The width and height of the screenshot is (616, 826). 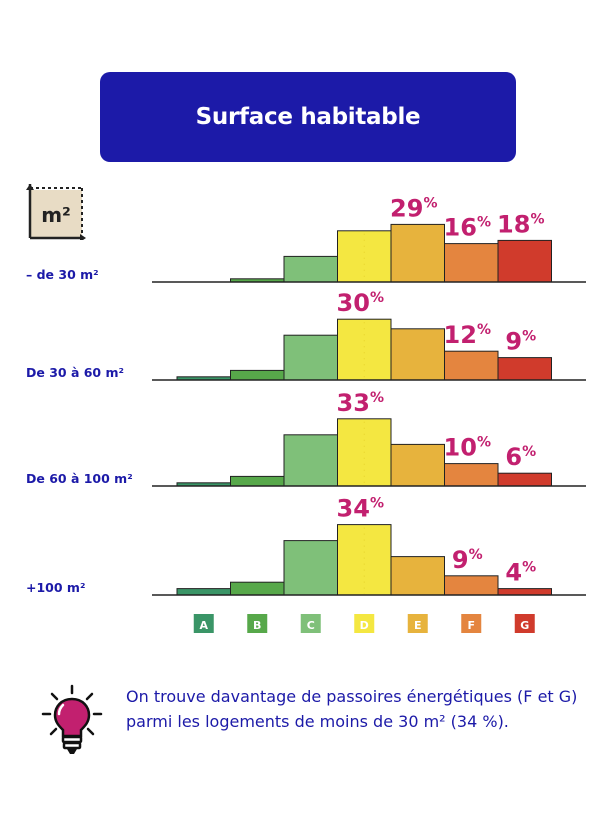 I want to click on lightbulb-icon, so click(x=72, y=719).